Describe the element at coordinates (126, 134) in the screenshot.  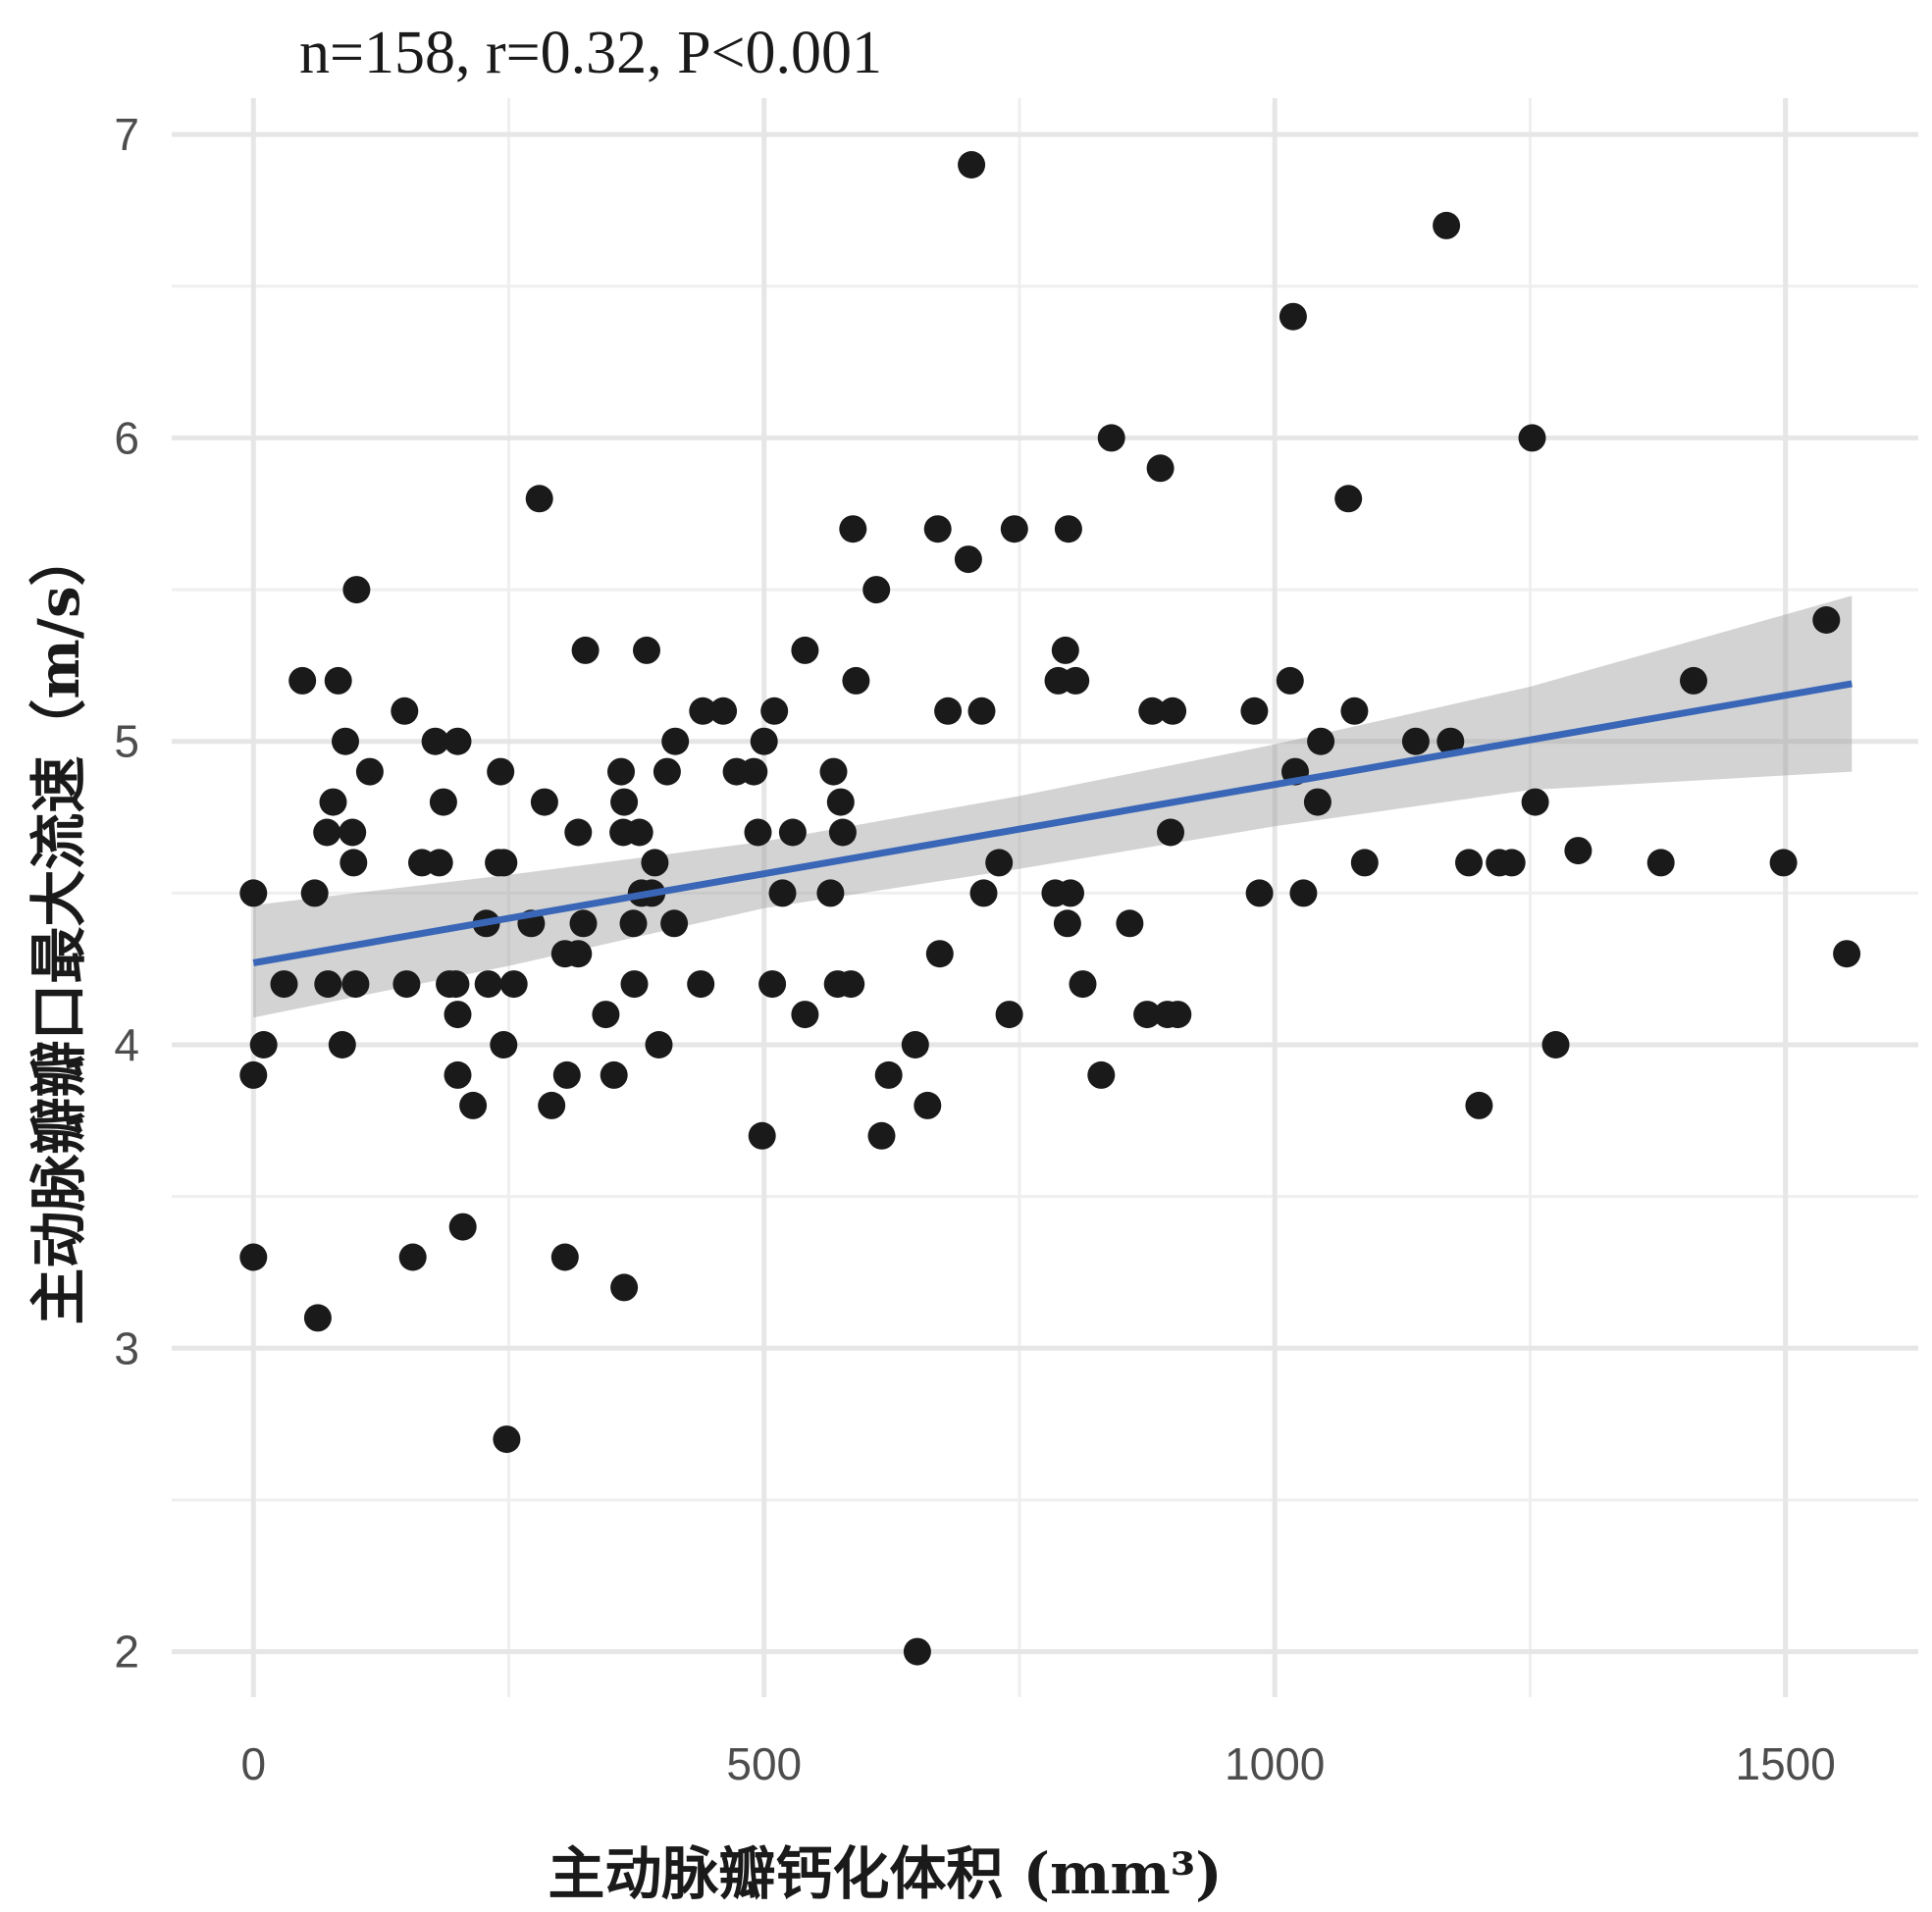
I see `y-tick-label-5: 7` at that location.